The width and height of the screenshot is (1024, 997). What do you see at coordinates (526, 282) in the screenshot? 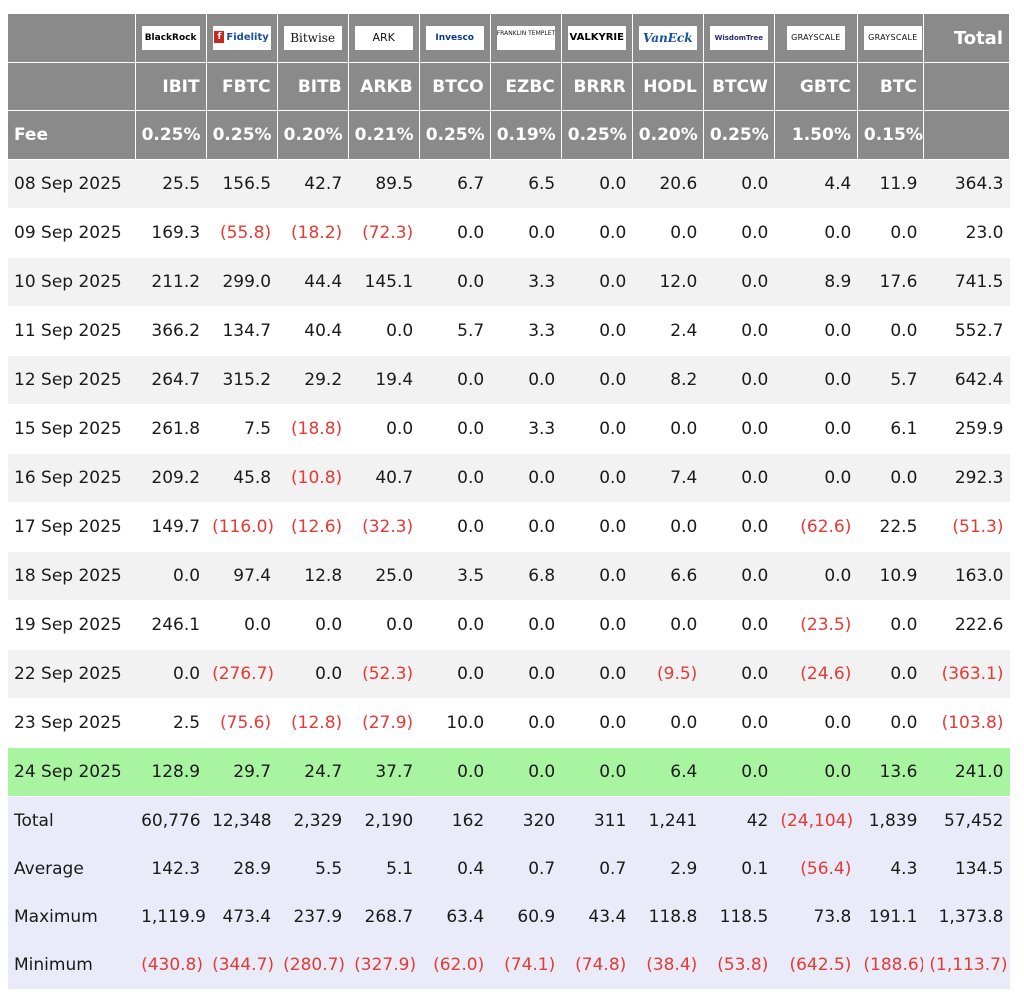
I see `flow-cell: 3.3` at bounding box center [526, 282].